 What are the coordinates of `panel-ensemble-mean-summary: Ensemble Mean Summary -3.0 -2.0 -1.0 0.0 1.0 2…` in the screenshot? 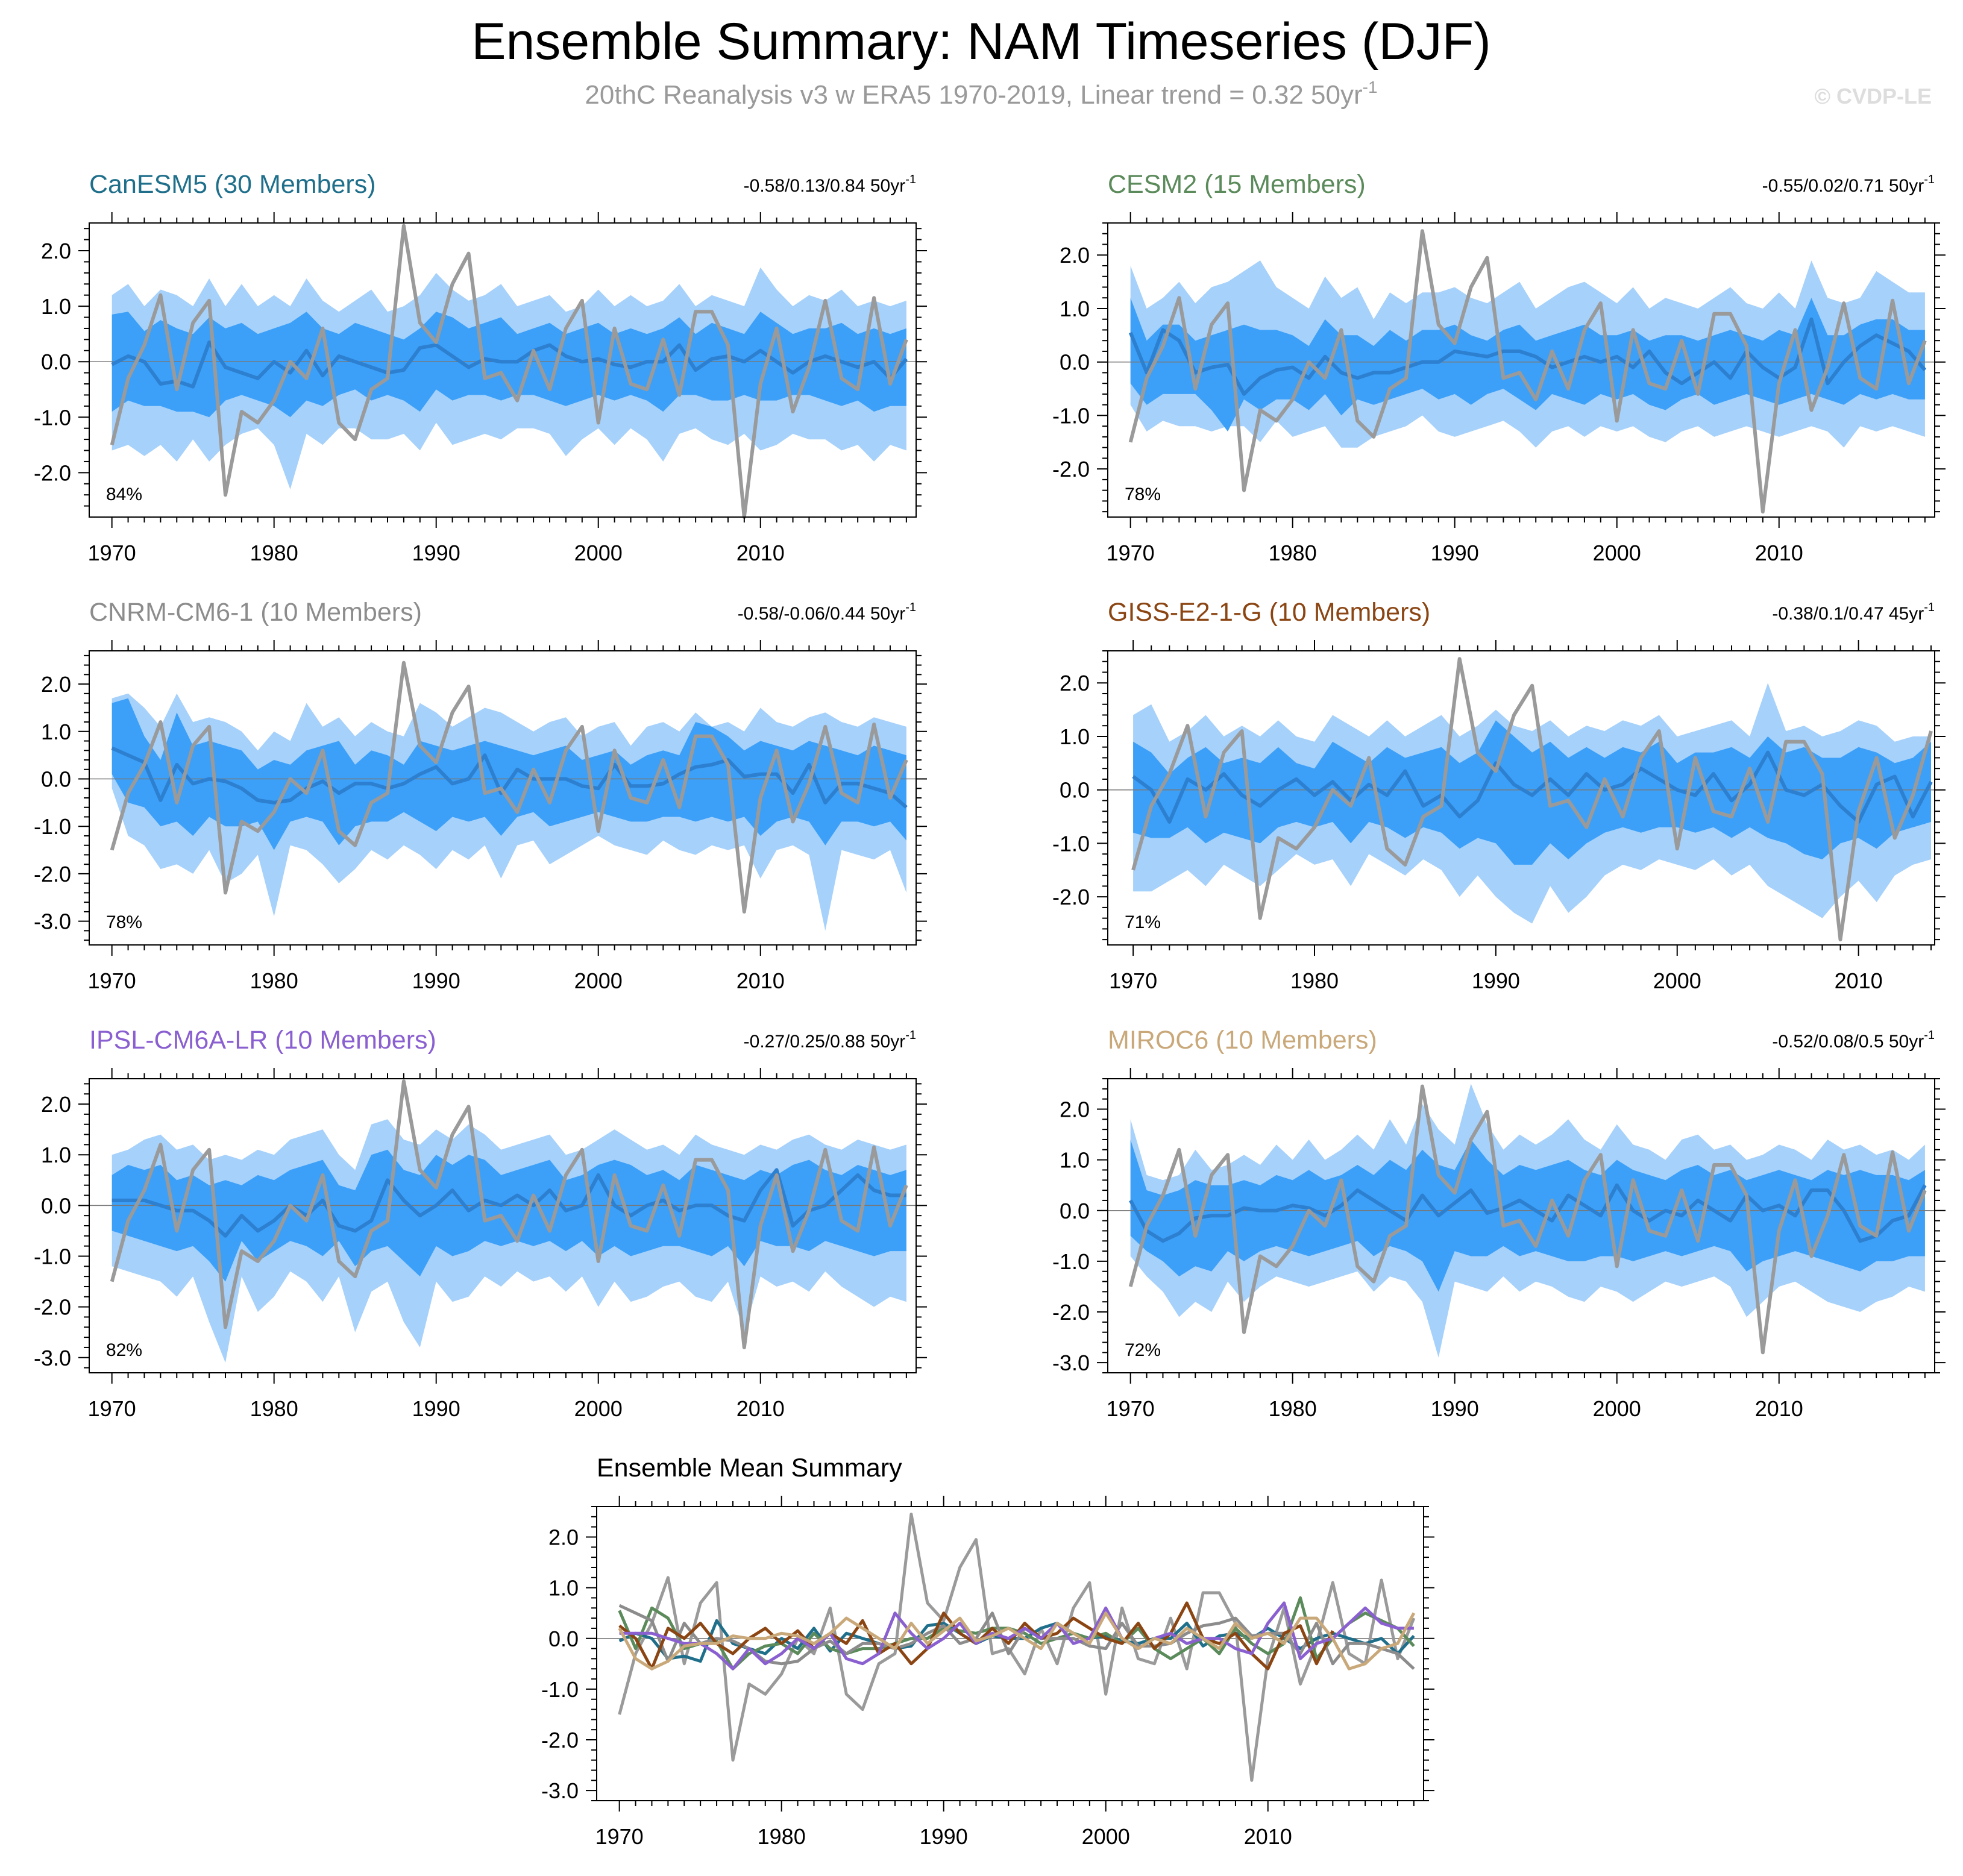 It's located at (987, 1651).